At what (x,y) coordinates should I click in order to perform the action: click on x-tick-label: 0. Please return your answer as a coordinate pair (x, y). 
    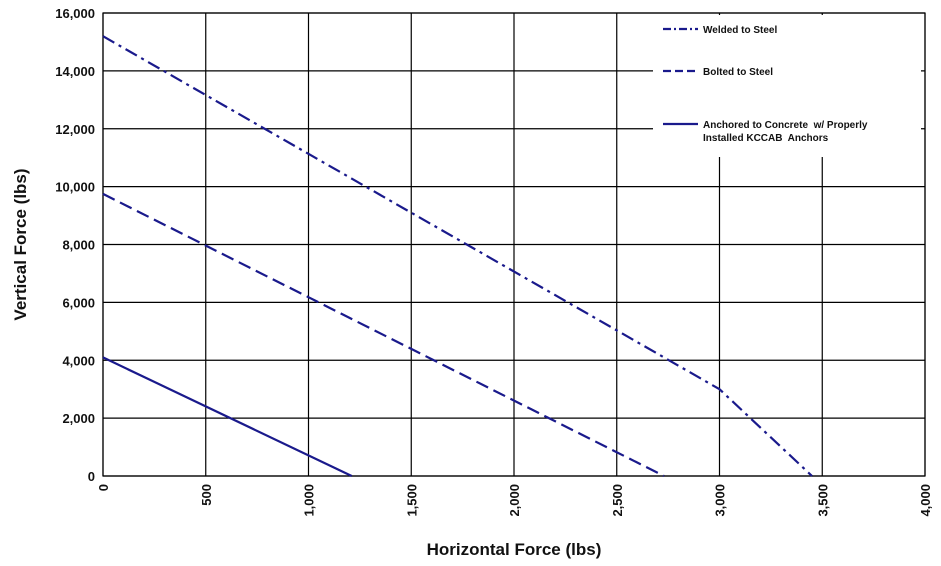
    Looking at the image, I should click on (103, 487).